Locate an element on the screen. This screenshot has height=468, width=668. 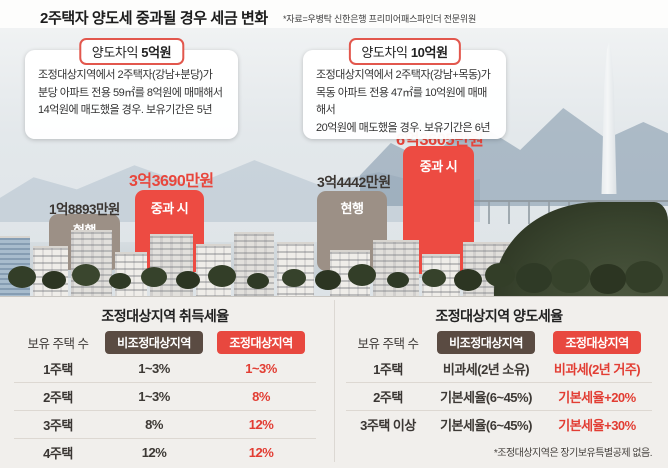
value-surcharge-scenario1: 3억3690만원 is located at coordinates (171, 181).